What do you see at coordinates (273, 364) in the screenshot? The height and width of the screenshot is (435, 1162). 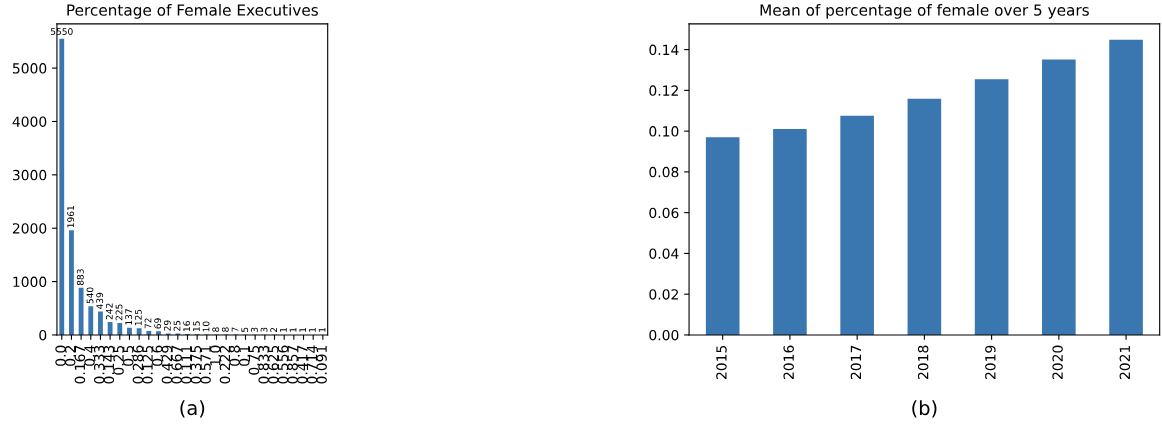 I see `x-tick-label: 0.625` at bounding box center [273, 364].